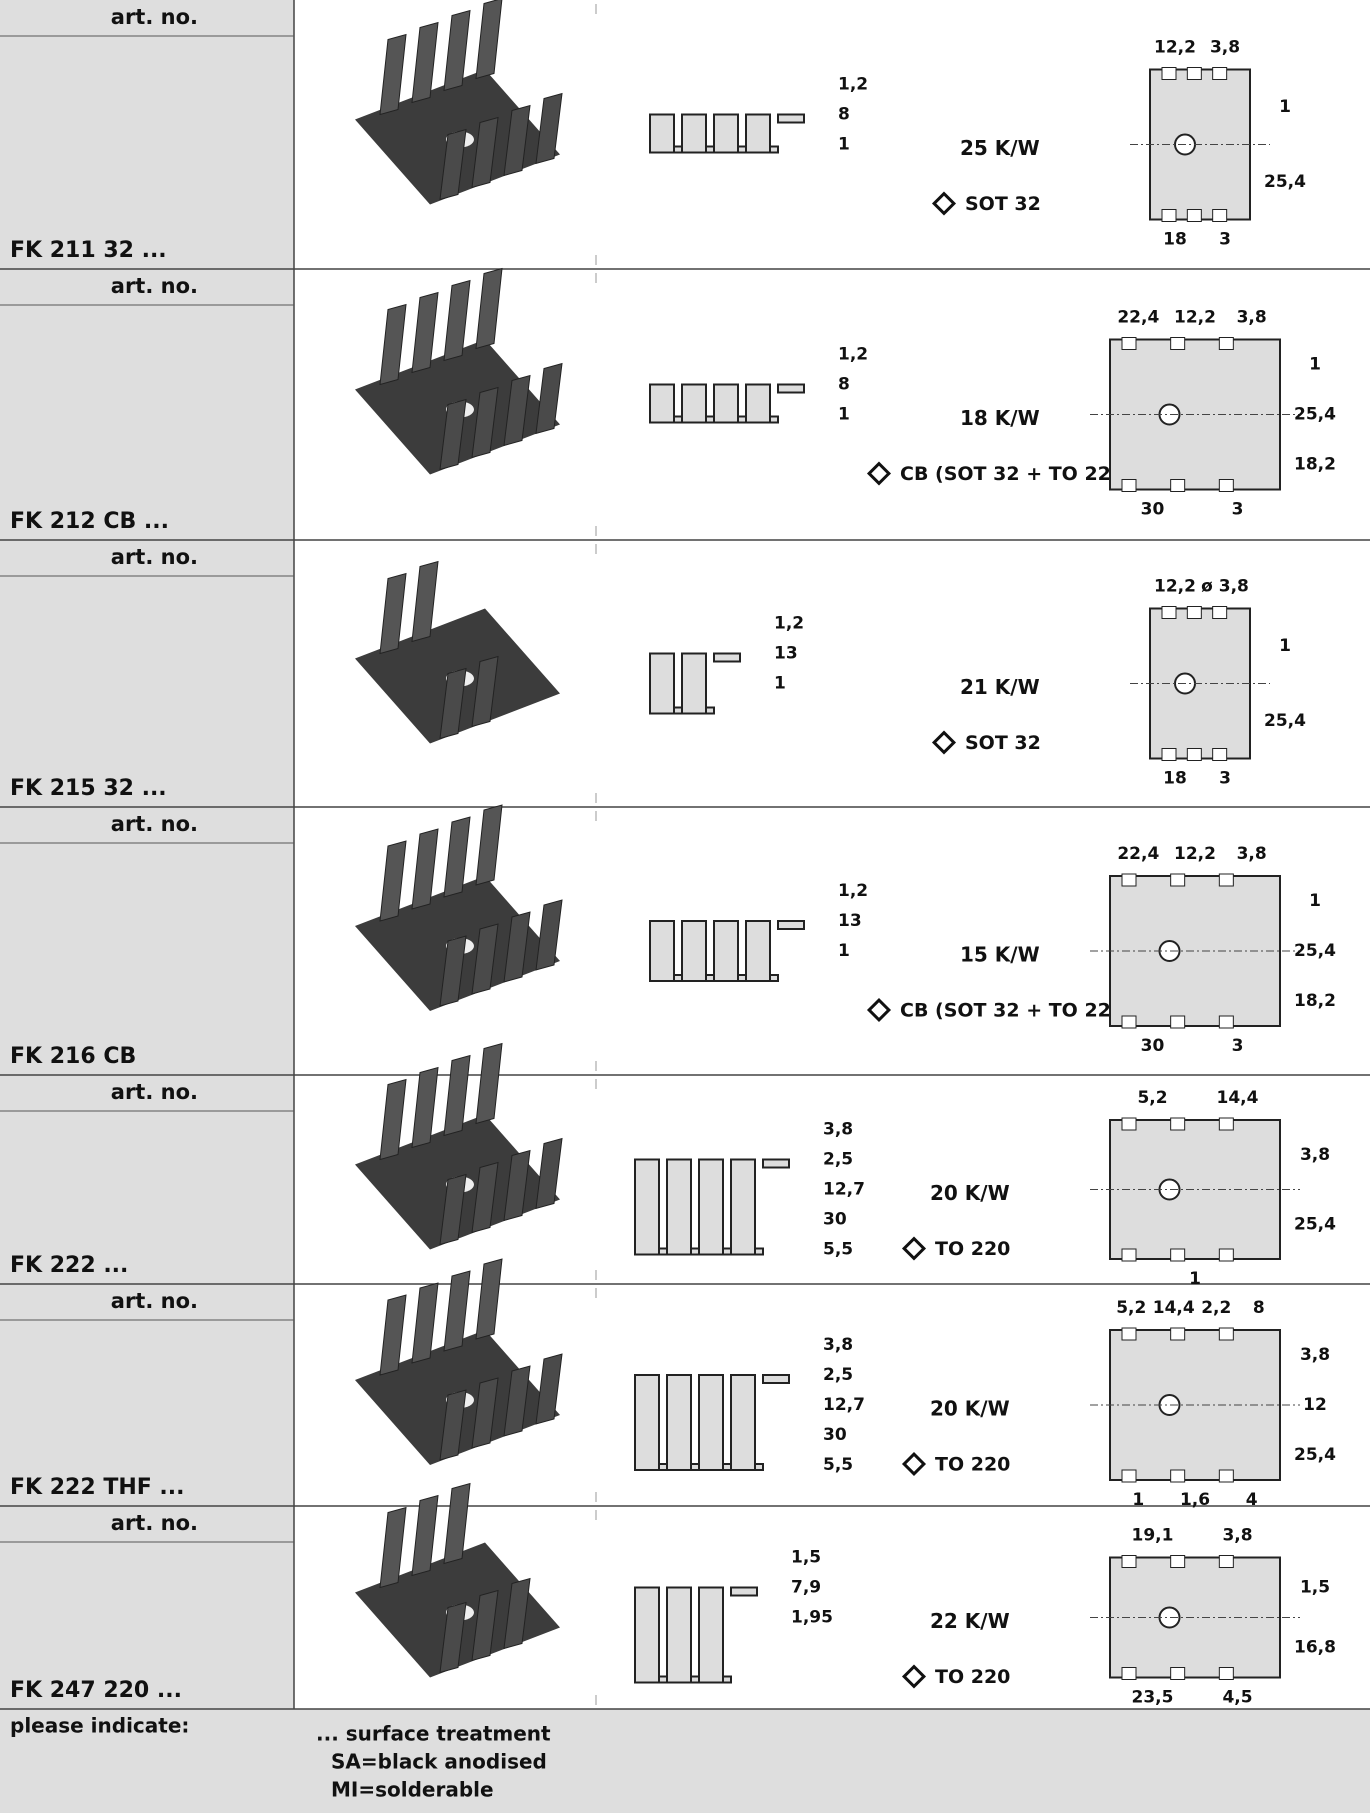 This screenshot has height=1813, width=1370. Describe the element at coordinates (838, 1345) in the screenshot. I see `profile-dimension: 3,8` at that location.